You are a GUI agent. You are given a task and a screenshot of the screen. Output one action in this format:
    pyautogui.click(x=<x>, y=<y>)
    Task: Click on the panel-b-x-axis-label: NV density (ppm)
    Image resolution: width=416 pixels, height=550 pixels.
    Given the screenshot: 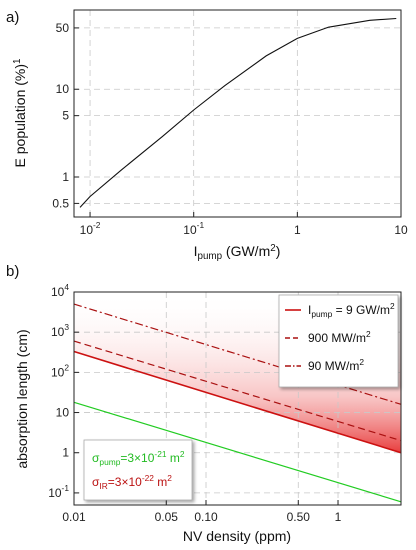 What is the action you would take?
    pyautogui.click(x=237, y=536)
    